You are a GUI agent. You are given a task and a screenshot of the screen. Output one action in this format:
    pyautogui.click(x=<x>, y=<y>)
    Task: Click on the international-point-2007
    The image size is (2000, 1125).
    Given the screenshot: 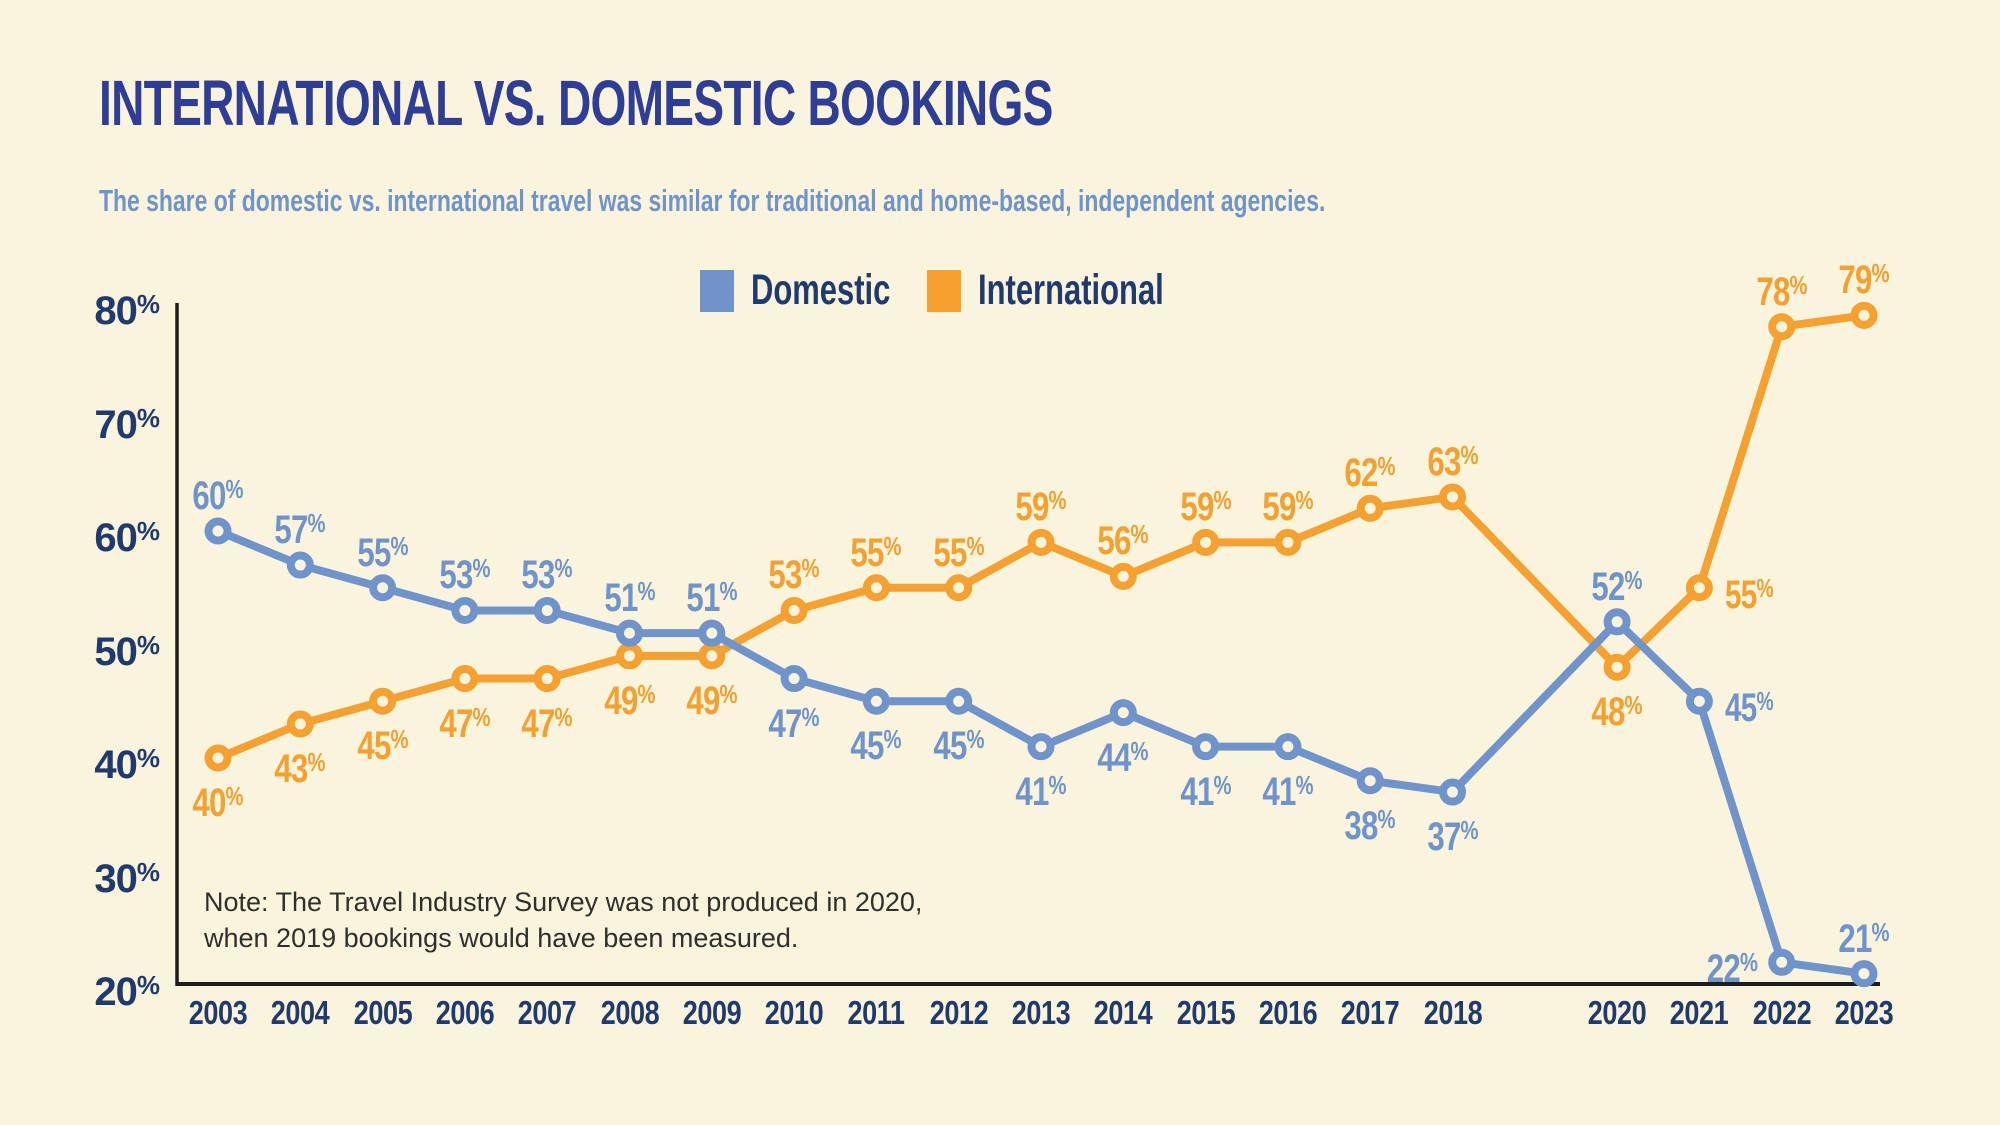 What is the action you would take?
    pyautogui.click(x=547, y=679)
    